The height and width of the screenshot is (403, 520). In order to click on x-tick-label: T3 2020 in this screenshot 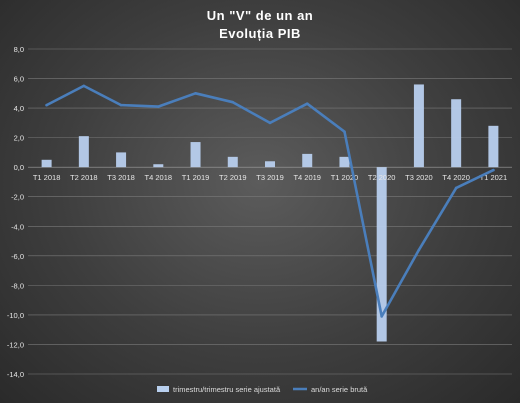, I will do `click(419, 177)`.